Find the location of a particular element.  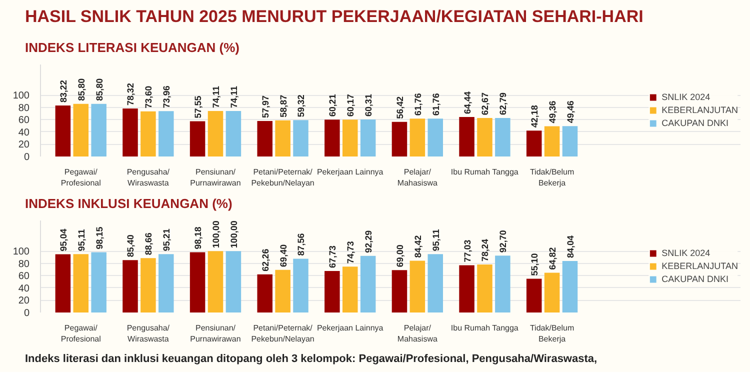

y-tick-label: 100 is located at coordinates (21, 96).